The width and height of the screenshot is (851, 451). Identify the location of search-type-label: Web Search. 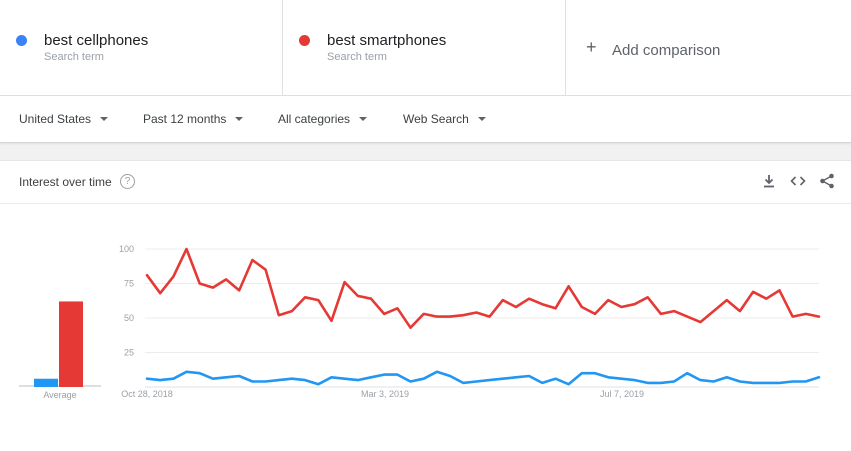
(436, 119).